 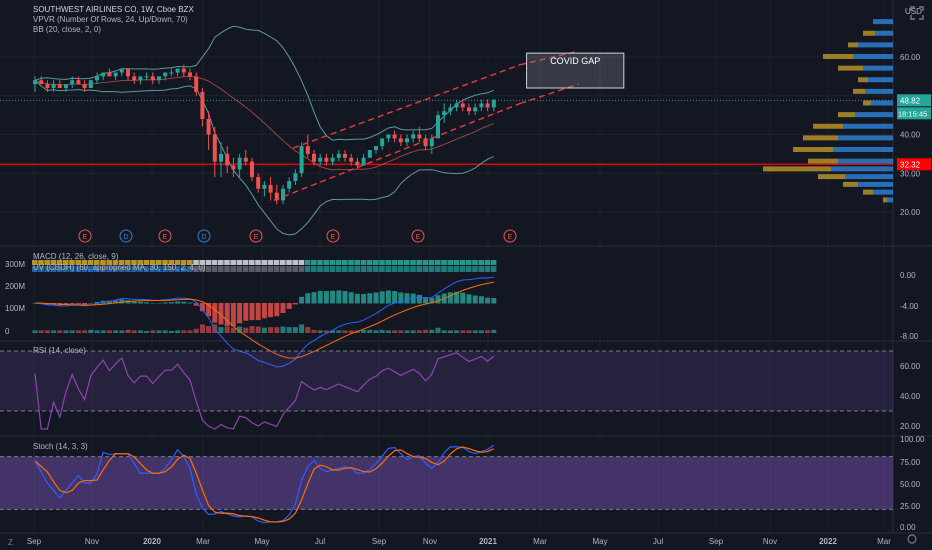 What do you see at coordinates (910, 164) in the screenshot?
I see `support-price-badge-label: 32.32` at bounding box center [910, 164].